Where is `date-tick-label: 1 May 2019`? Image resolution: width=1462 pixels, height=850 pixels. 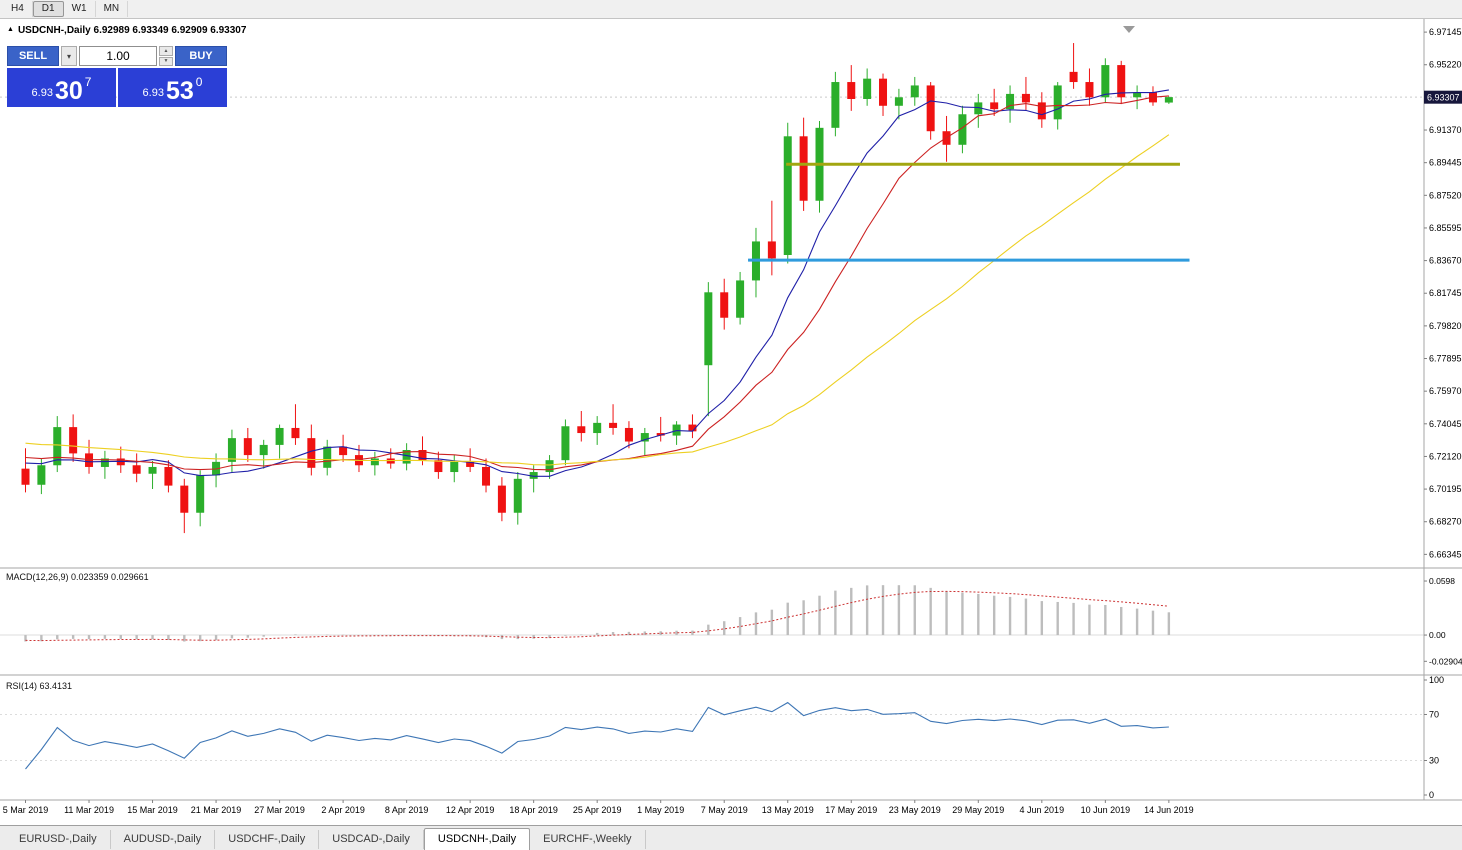 date-tick-label: 1 May 2019 is located at coordinates (660, 810).